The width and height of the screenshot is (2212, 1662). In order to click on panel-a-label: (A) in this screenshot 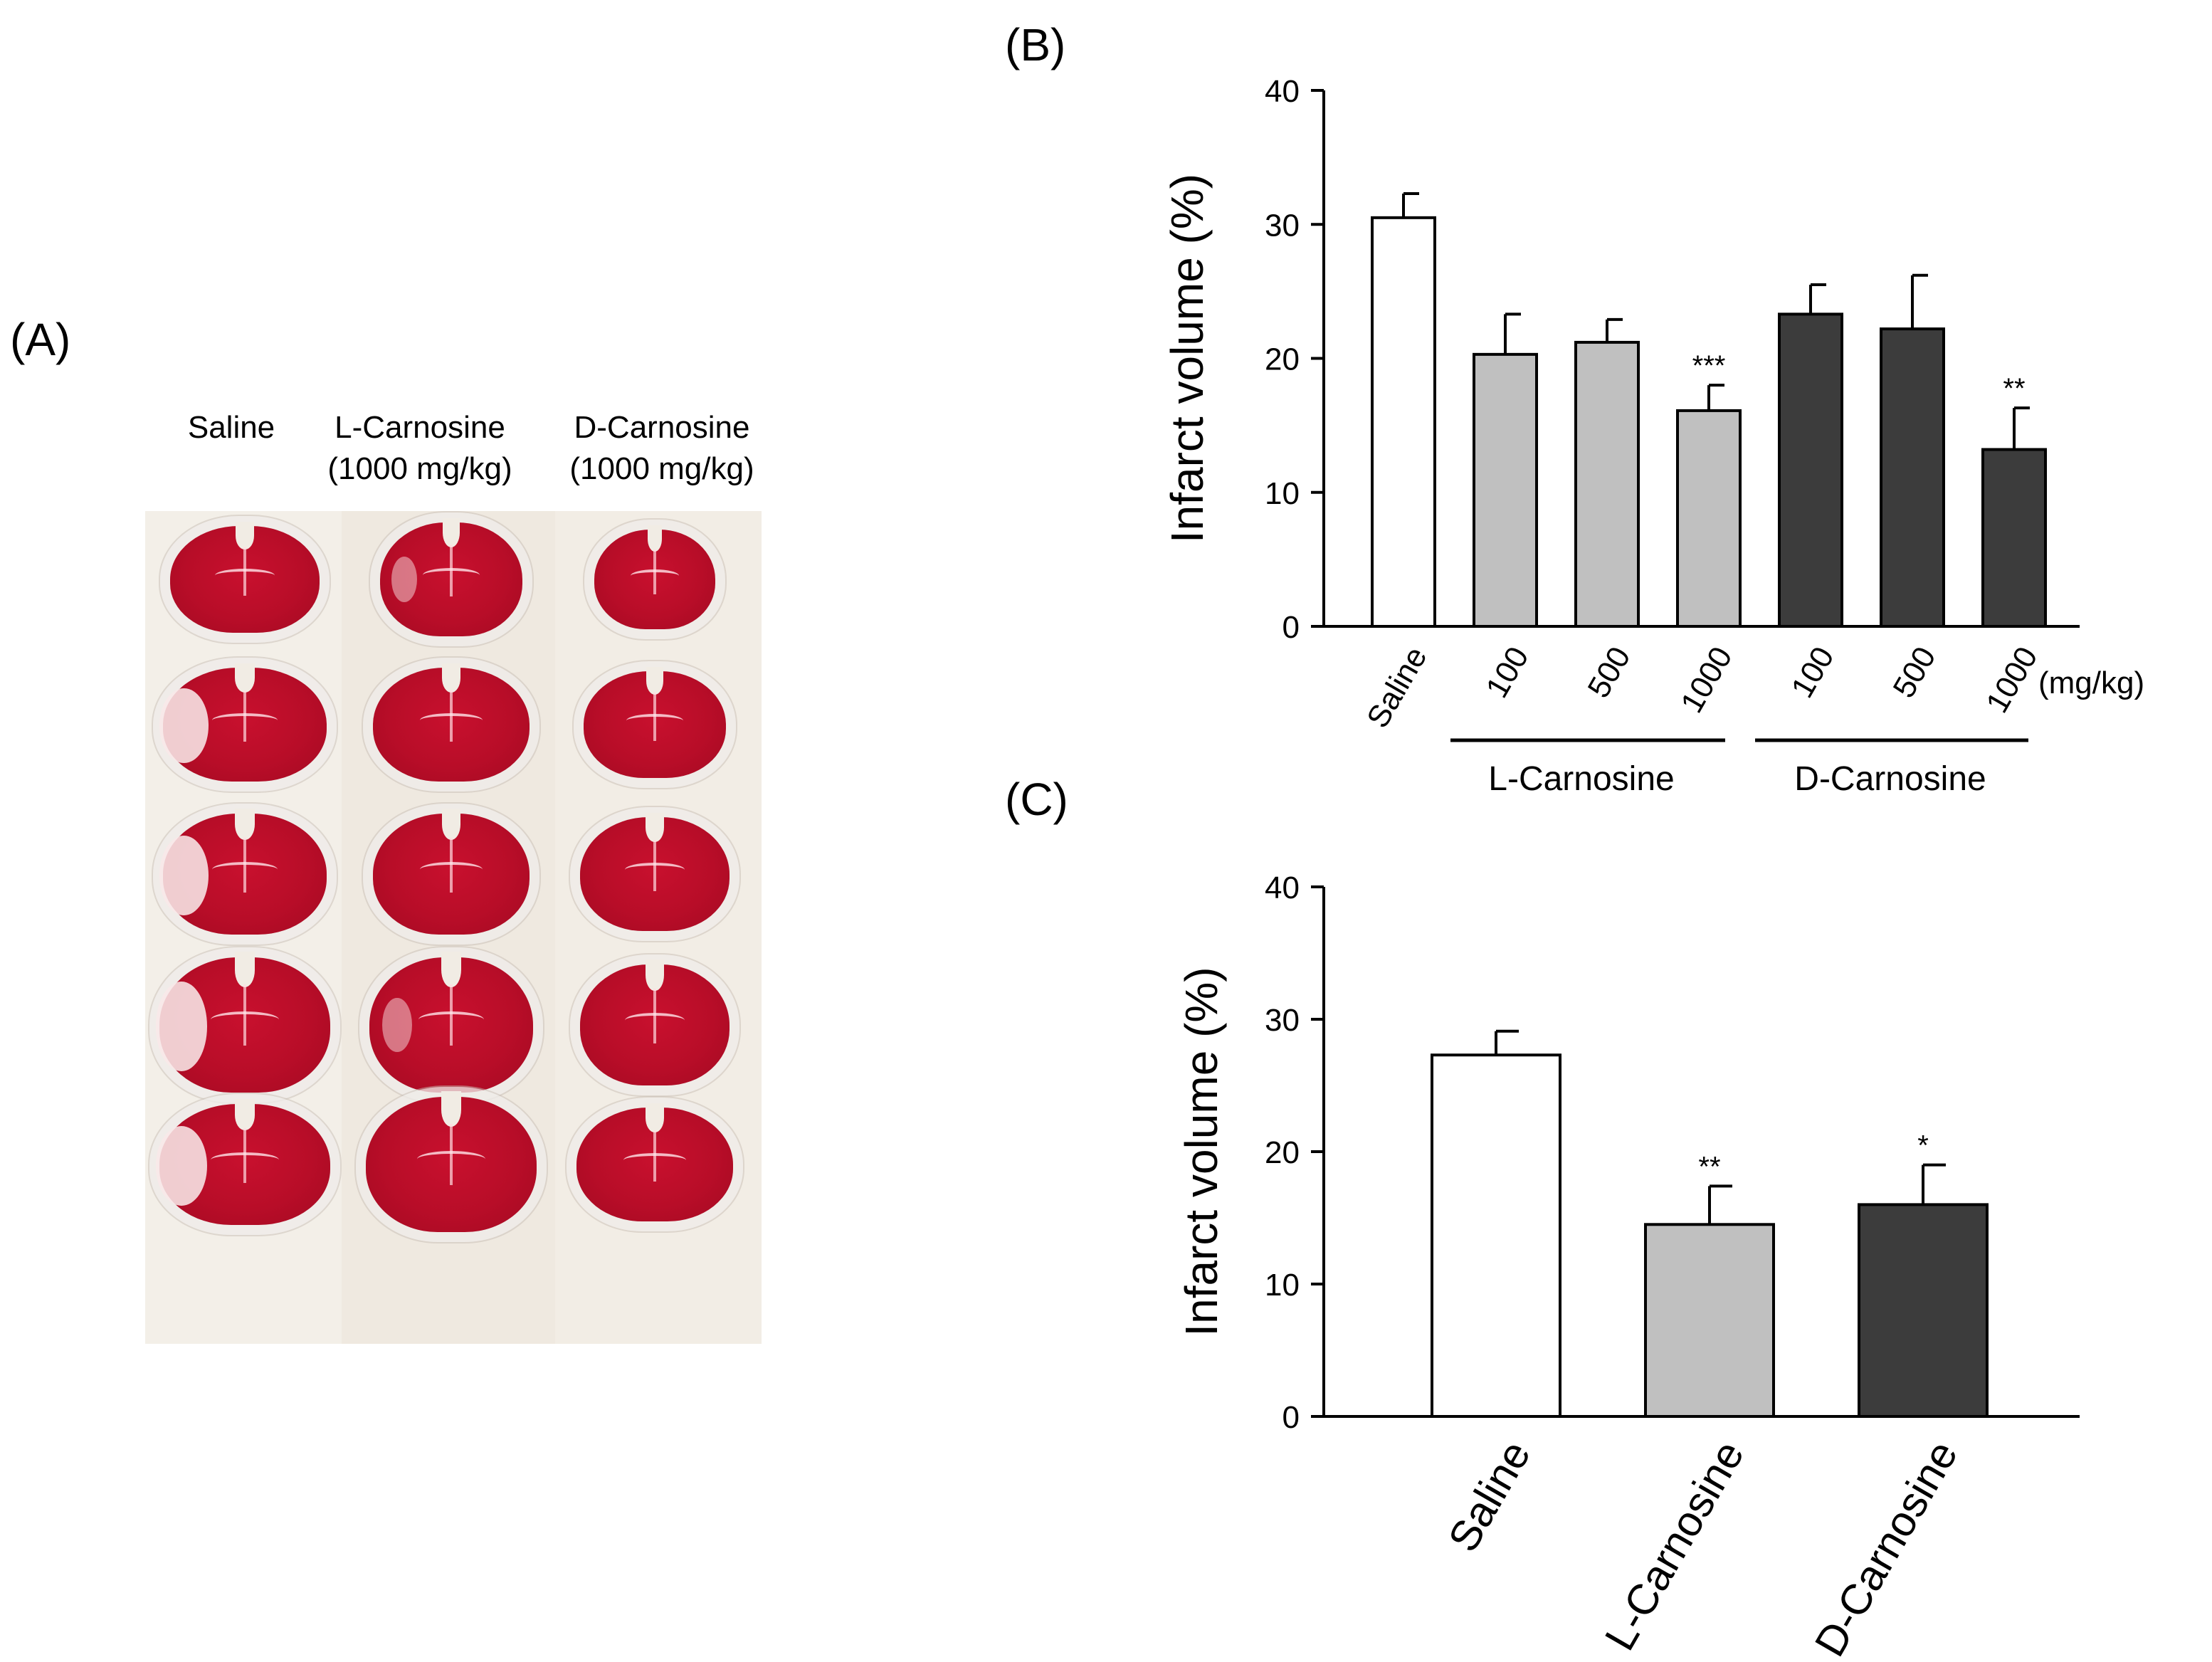, I will do `click(40, 339)`.